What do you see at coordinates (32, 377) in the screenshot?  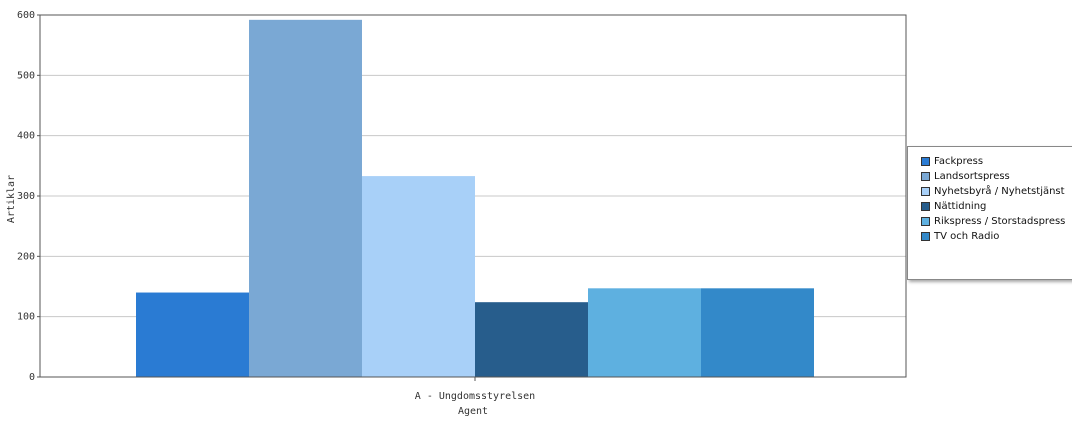 I see `y-tick-label: 0` at bounding box center [32, 377].